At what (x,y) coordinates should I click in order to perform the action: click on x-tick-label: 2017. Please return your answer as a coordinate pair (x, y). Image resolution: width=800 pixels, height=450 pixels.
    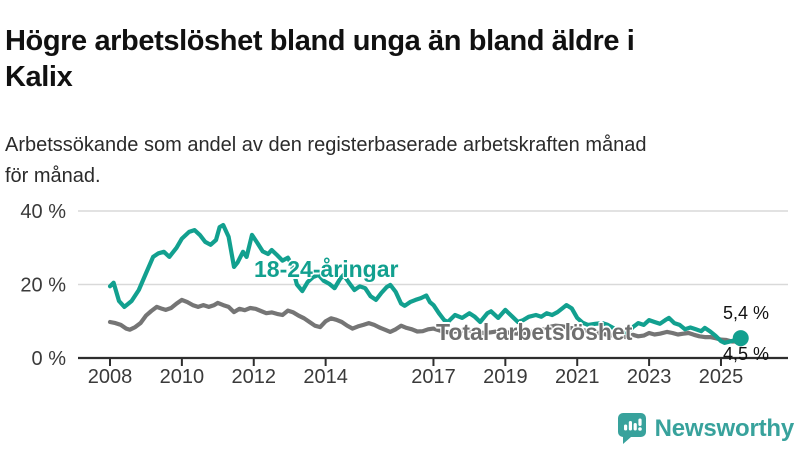
    Looking at the image, I should click on (433, 377).